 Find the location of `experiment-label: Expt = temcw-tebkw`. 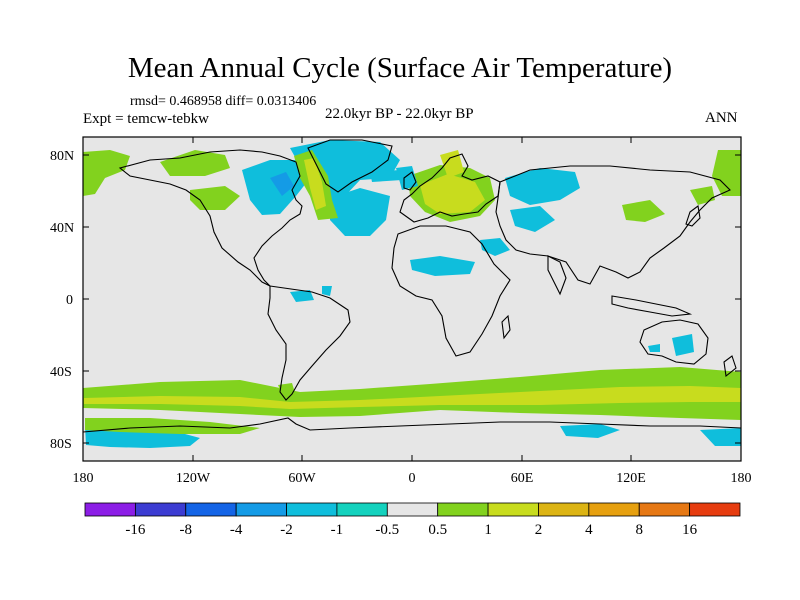

experiment-label: Expt = temcw-tebkw is located at coordinates (146, 119).